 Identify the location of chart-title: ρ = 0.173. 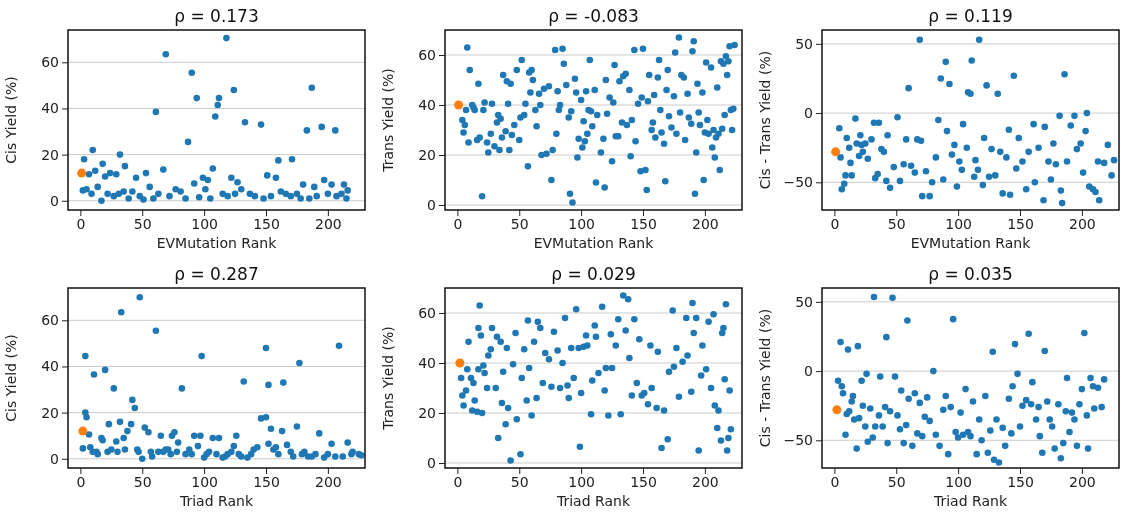
(216, 16).